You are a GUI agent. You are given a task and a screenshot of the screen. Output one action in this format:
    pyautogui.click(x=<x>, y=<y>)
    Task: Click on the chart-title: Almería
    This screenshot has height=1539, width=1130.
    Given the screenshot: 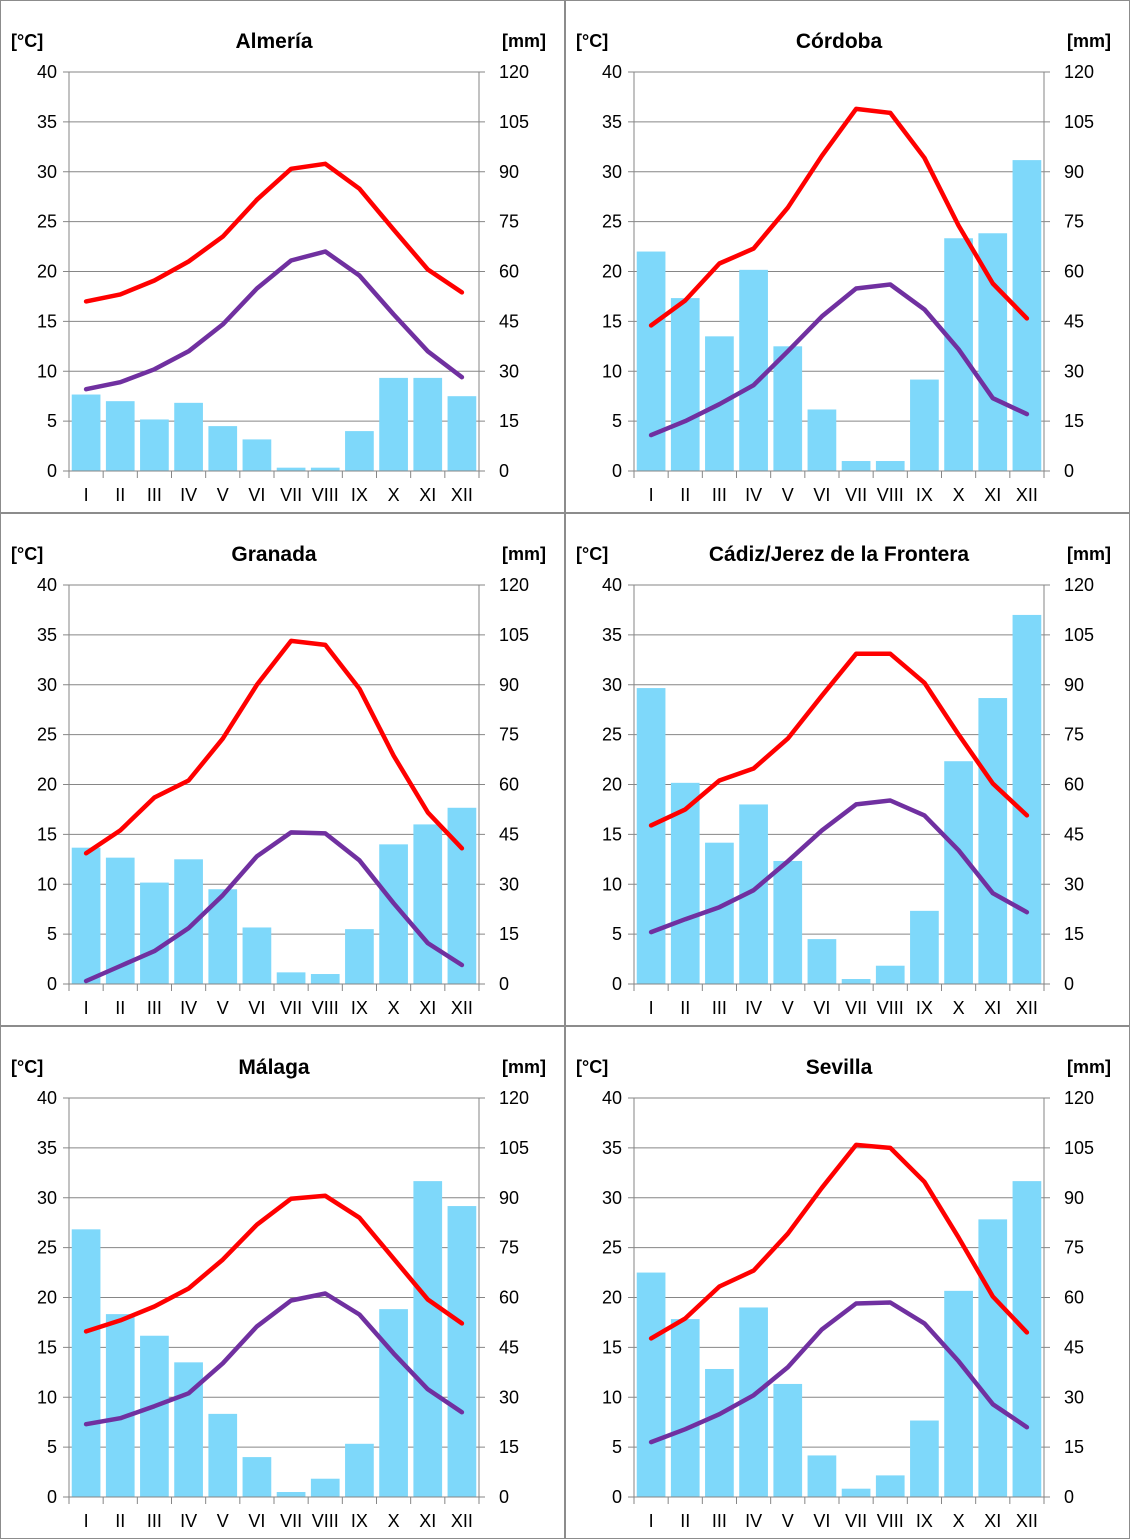 What is the action you would take?
    pyautogui.click(x=273, y=41)
    